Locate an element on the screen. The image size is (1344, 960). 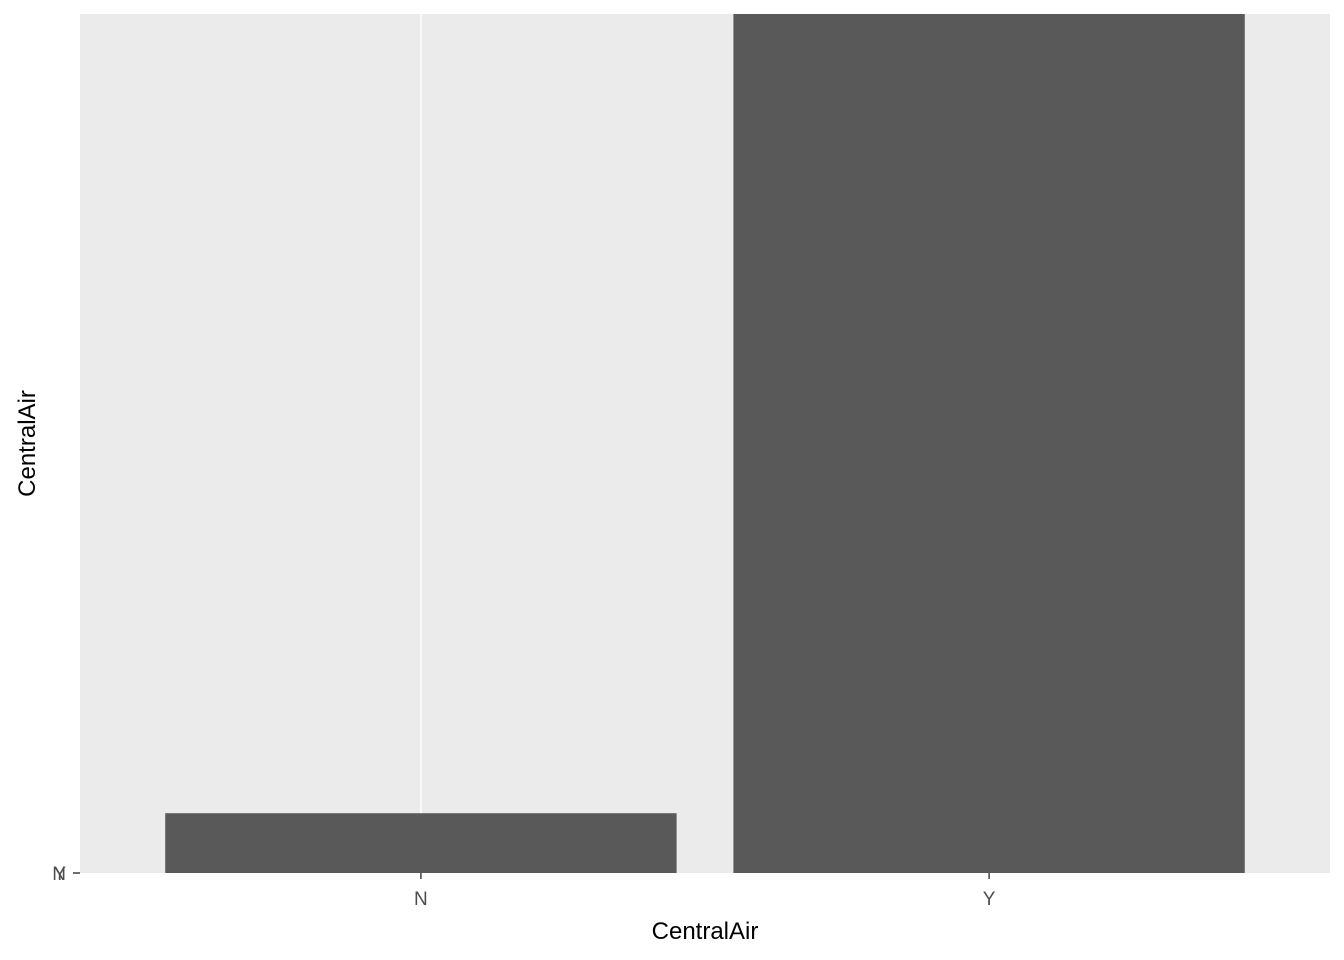
y-axis-title: CentralAir is located at coordinates (27, 443).